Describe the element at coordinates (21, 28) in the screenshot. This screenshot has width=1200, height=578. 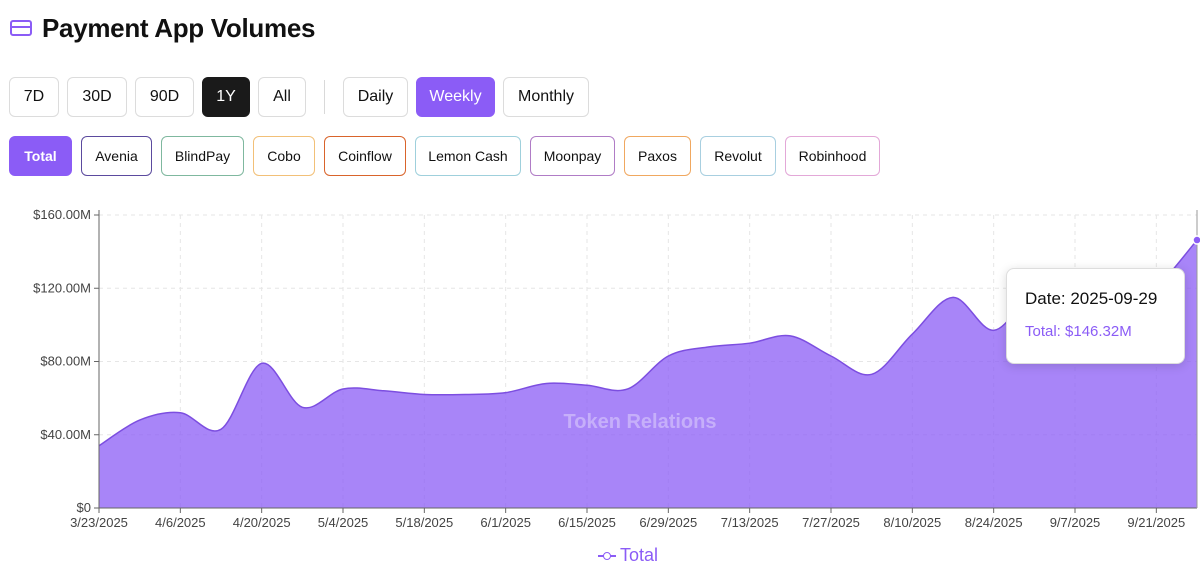
I see `credit-card-icon` at that location.